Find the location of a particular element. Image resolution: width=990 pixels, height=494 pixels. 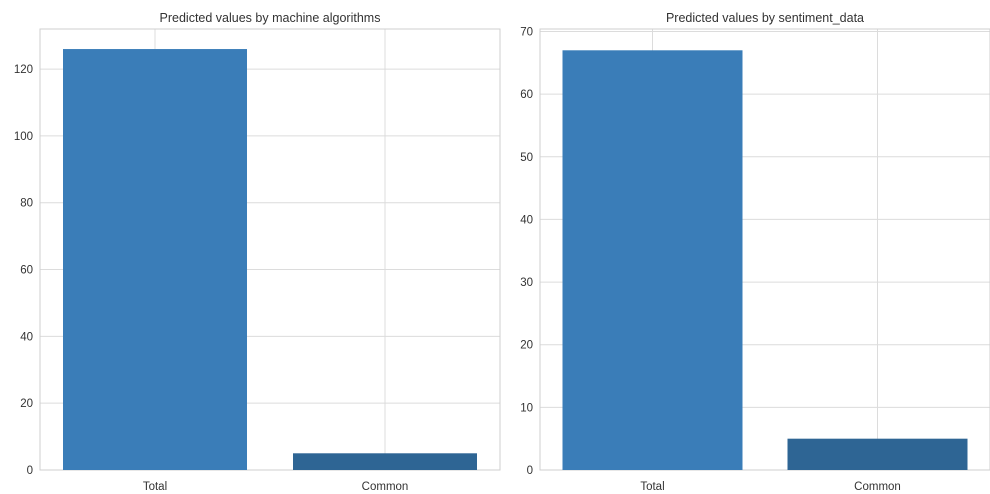

chart-title: Predicted values by machine algorithms is located at coordinates (270, 18).